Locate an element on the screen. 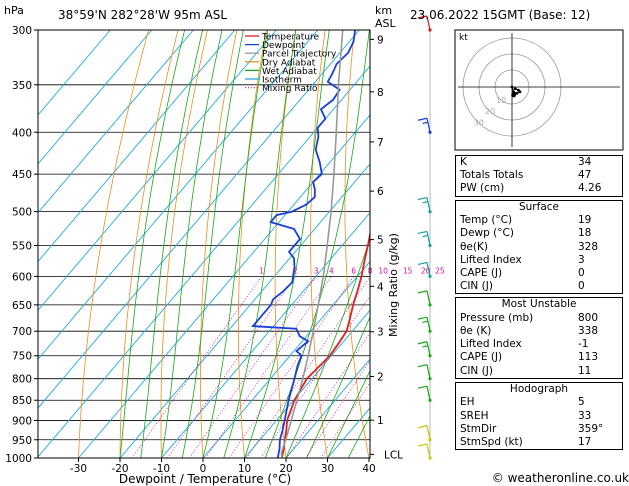 The image size is (629, 486). legend-label: Isotherm is located at coordinates (282, 81).